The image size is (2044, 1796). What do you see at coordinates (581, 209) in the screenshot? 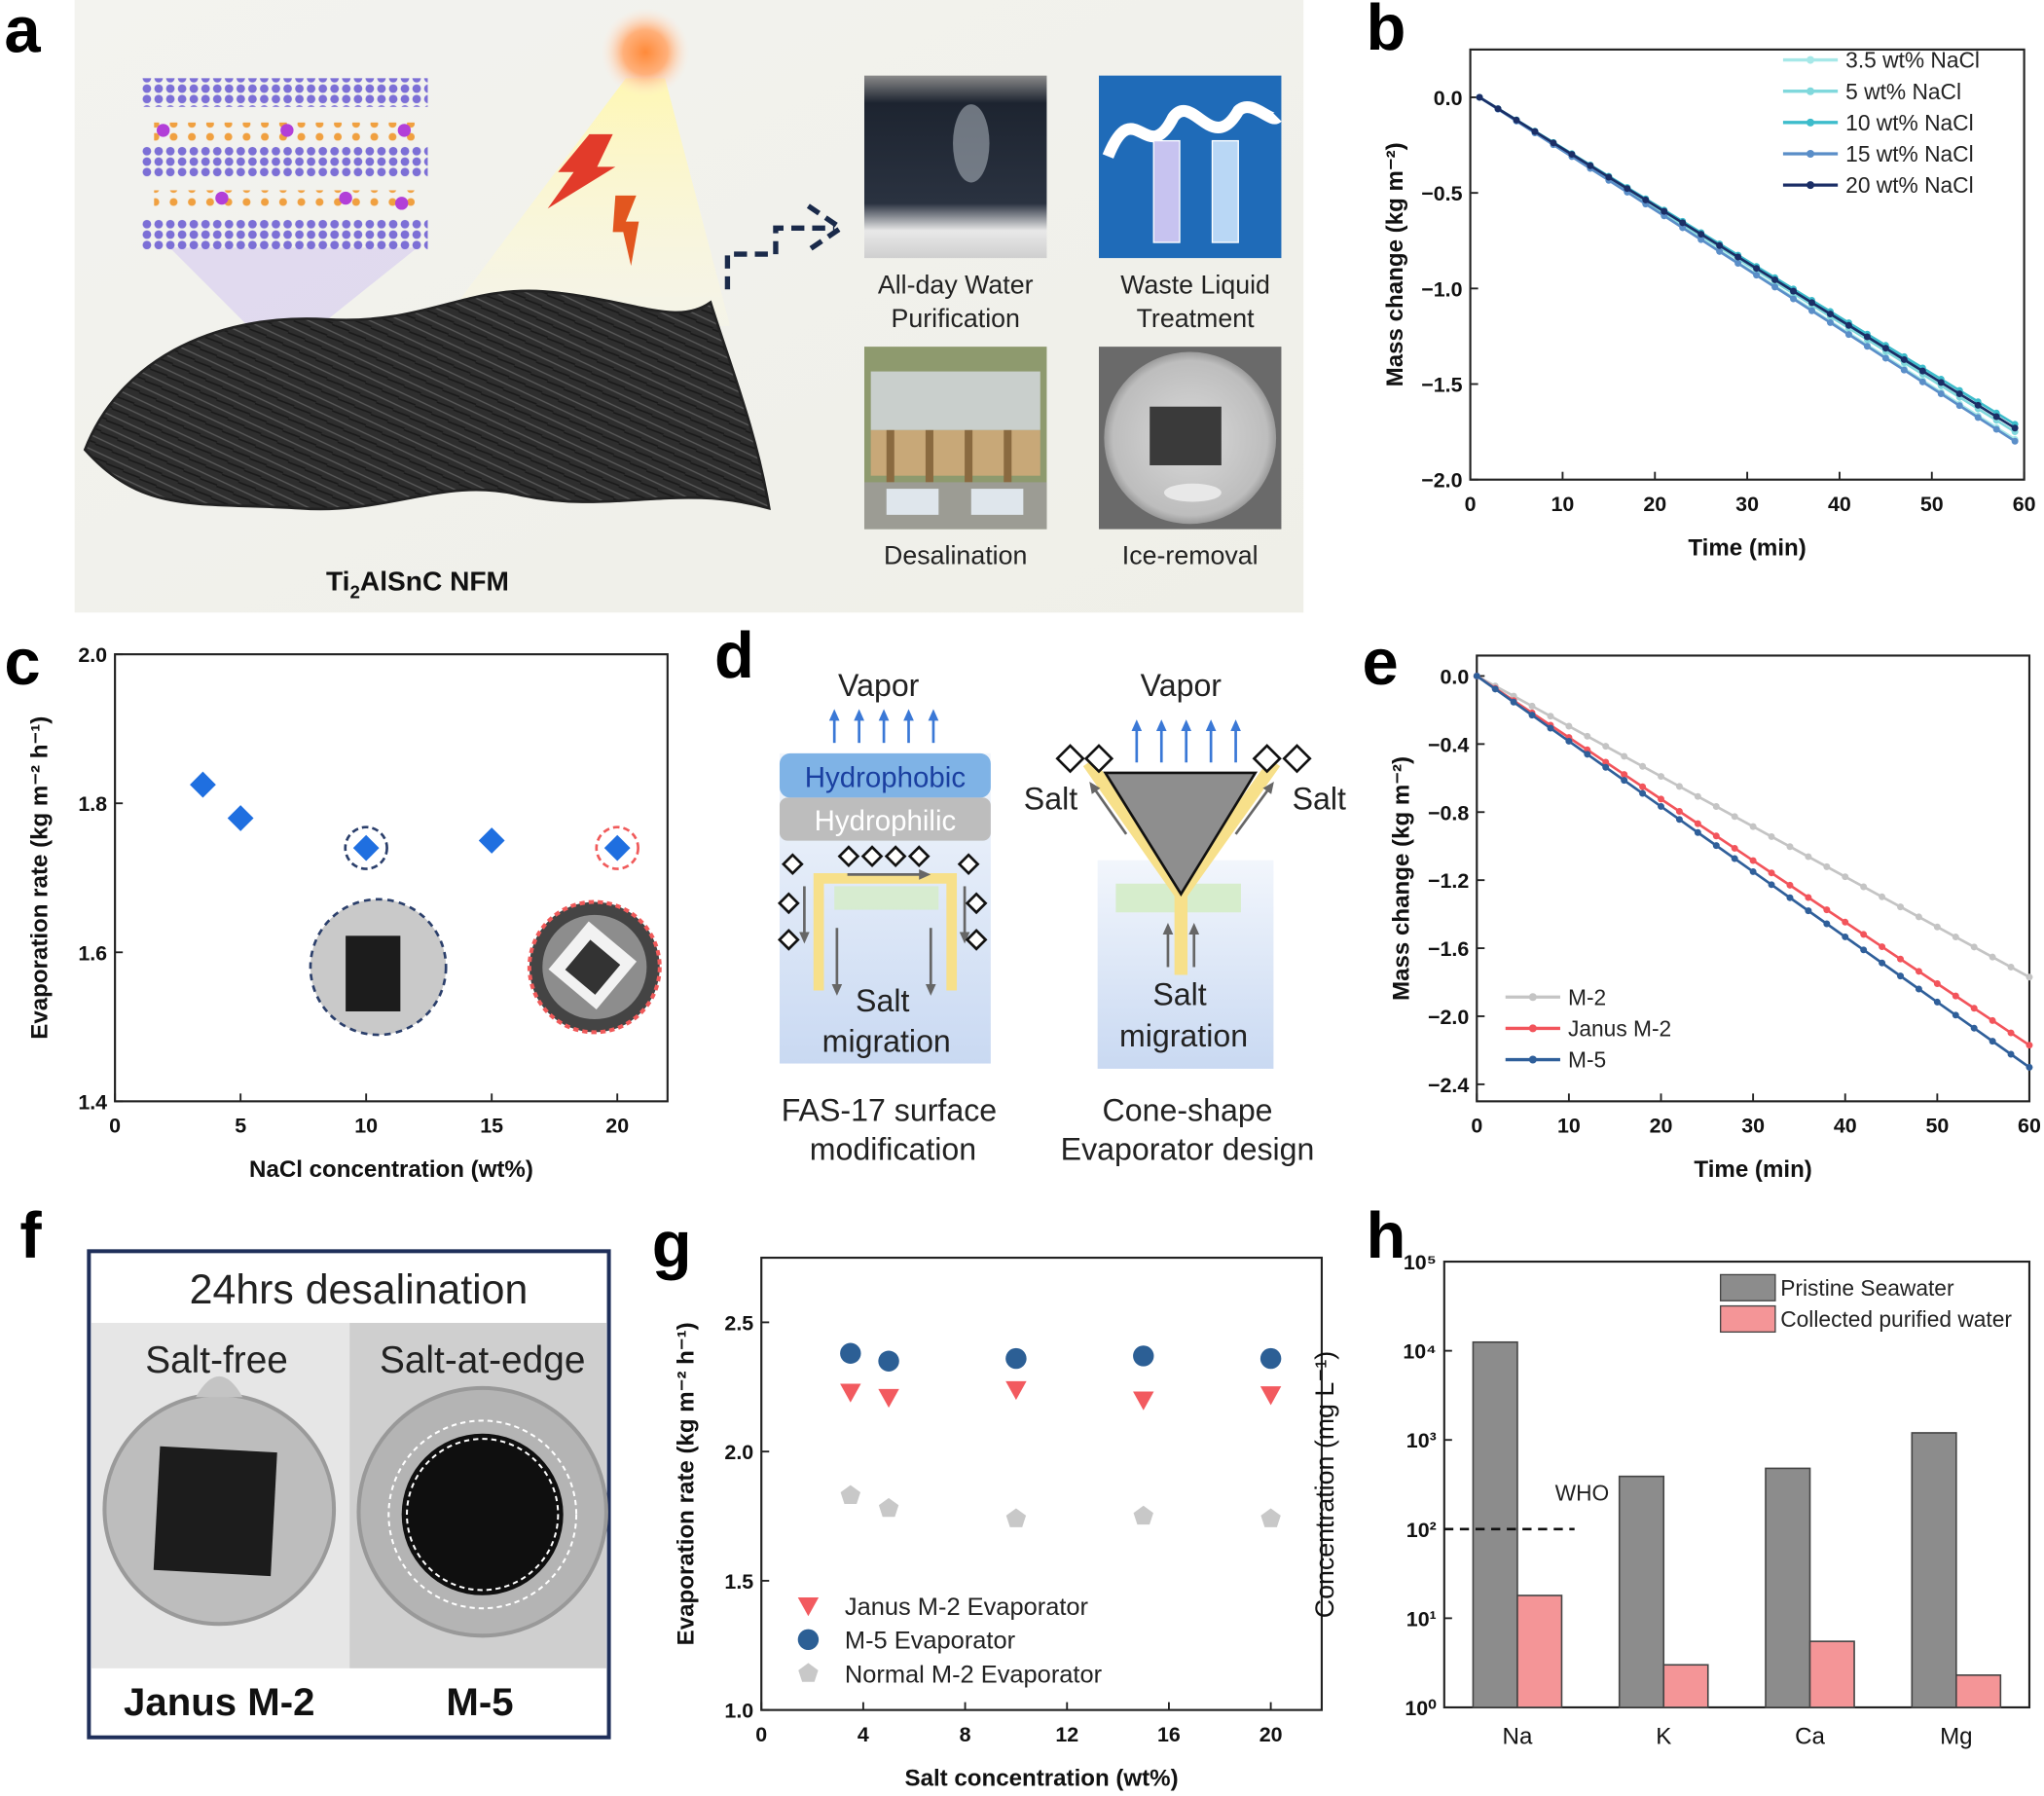
I see `light-beam` at bounding box center [581, 209].